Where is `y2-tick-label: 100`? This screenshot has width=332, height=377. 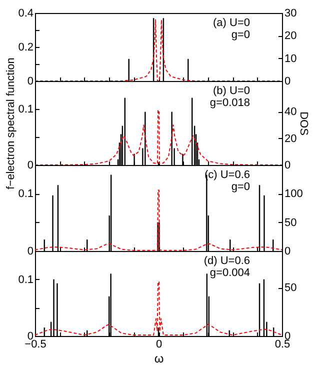 y2-tick-label: 100 is located at coordinates (293, 194).